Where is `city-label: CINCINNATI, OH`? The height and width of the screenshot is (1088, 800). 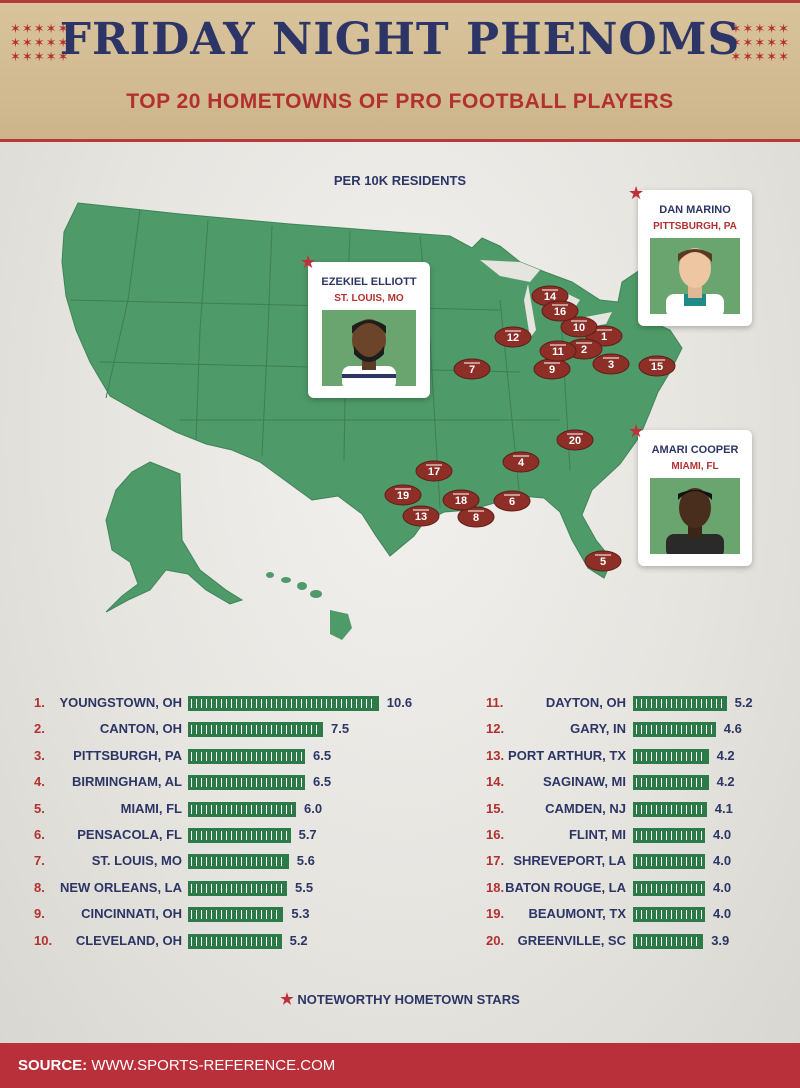 city-label: CINCINNATI, OH is located at coordinates (131, 914).